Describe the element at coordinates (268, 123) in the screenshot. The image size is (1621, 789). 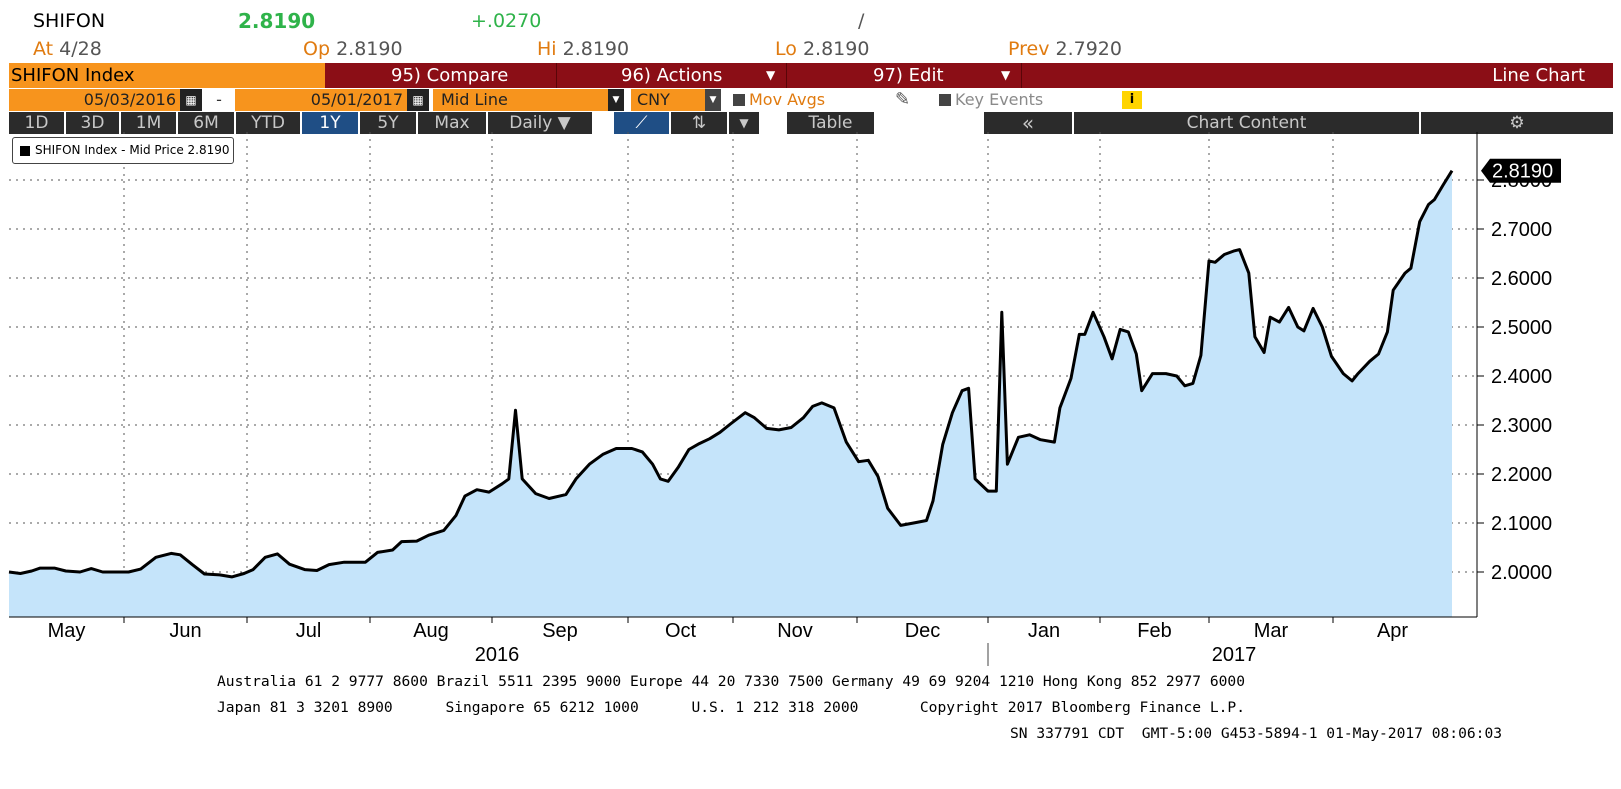
I see `range-button-ytd: YTD` at that location.